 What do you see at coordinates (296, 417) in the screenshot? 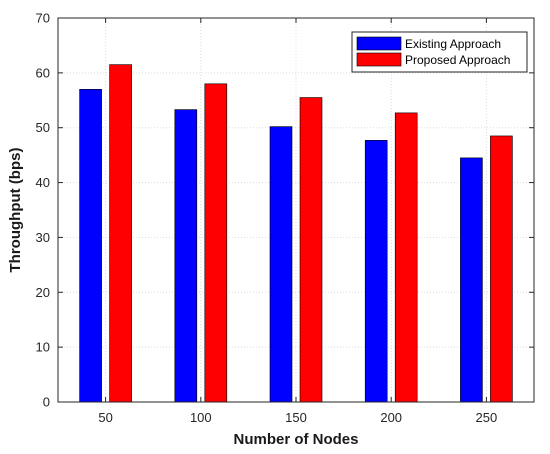
I see `x-tick-label: 150` at bounding box center [296, 417].